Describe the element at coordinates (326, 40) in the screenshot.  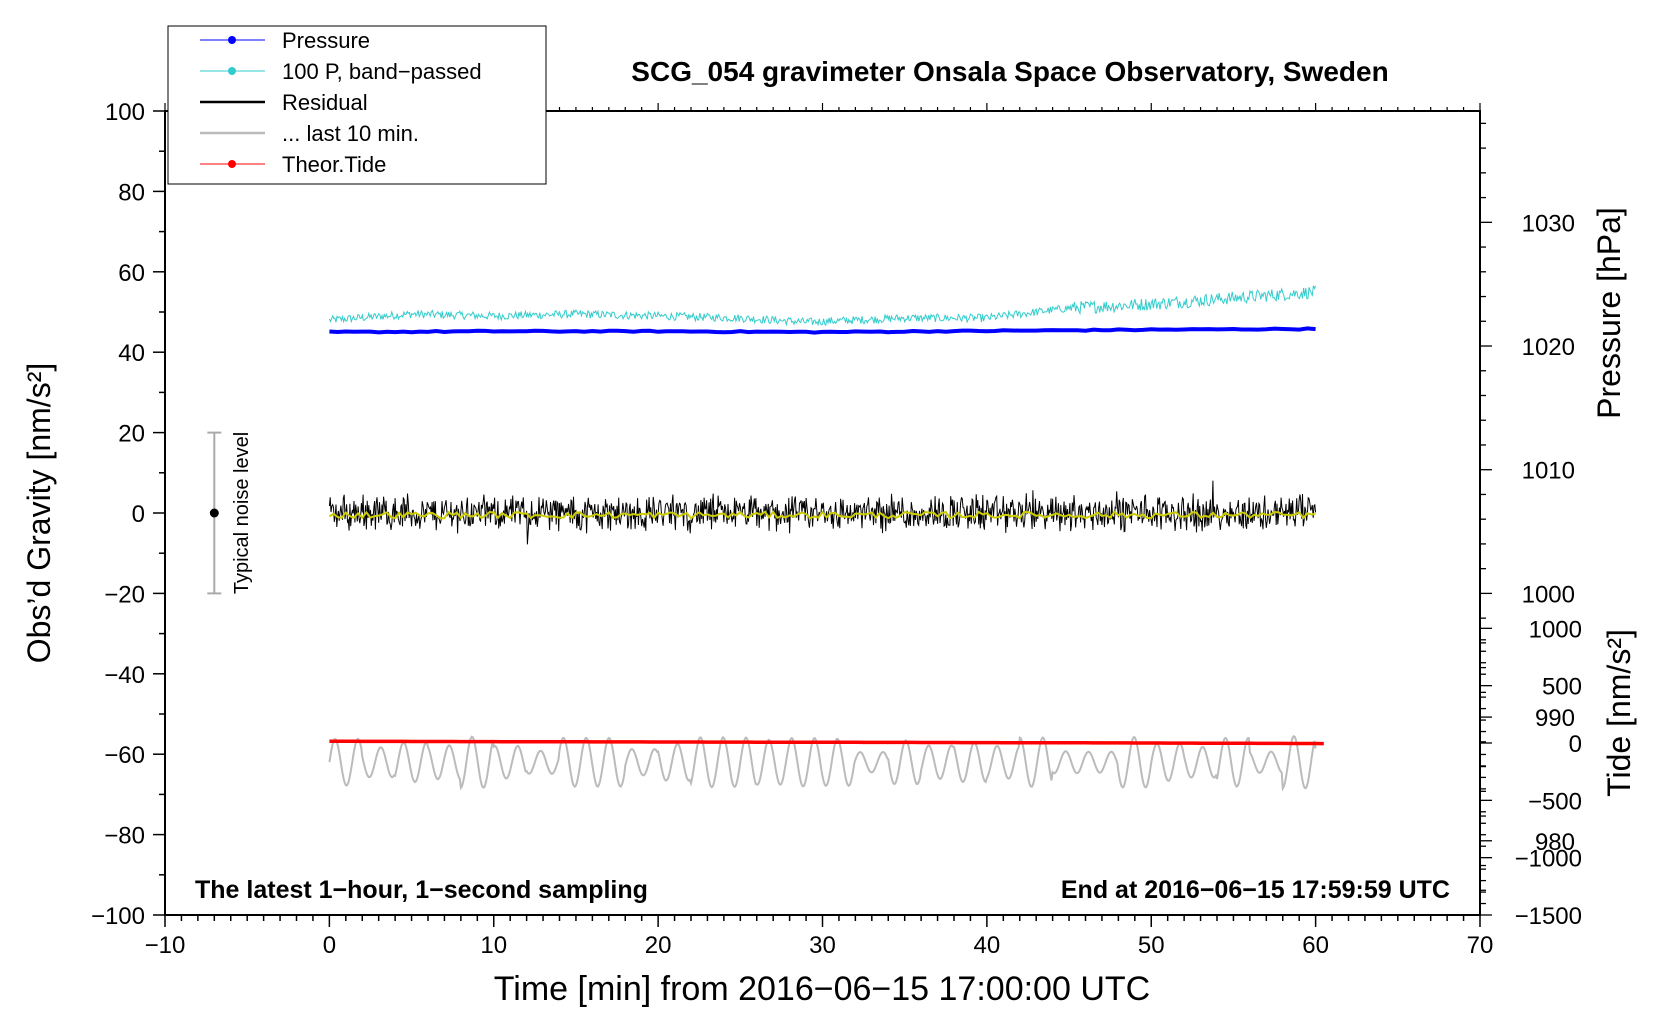
I see `legend-label: Pressure` at that location.